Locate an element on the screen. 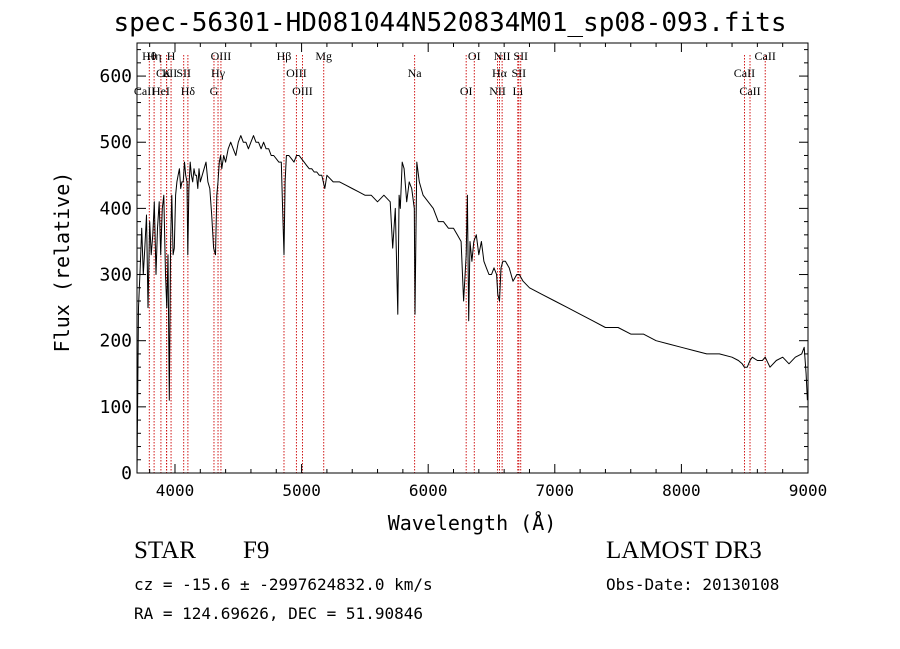 The height and width of the screenshot is (649, 900). marker-label-7: SII is located at coordinates (183, 73).